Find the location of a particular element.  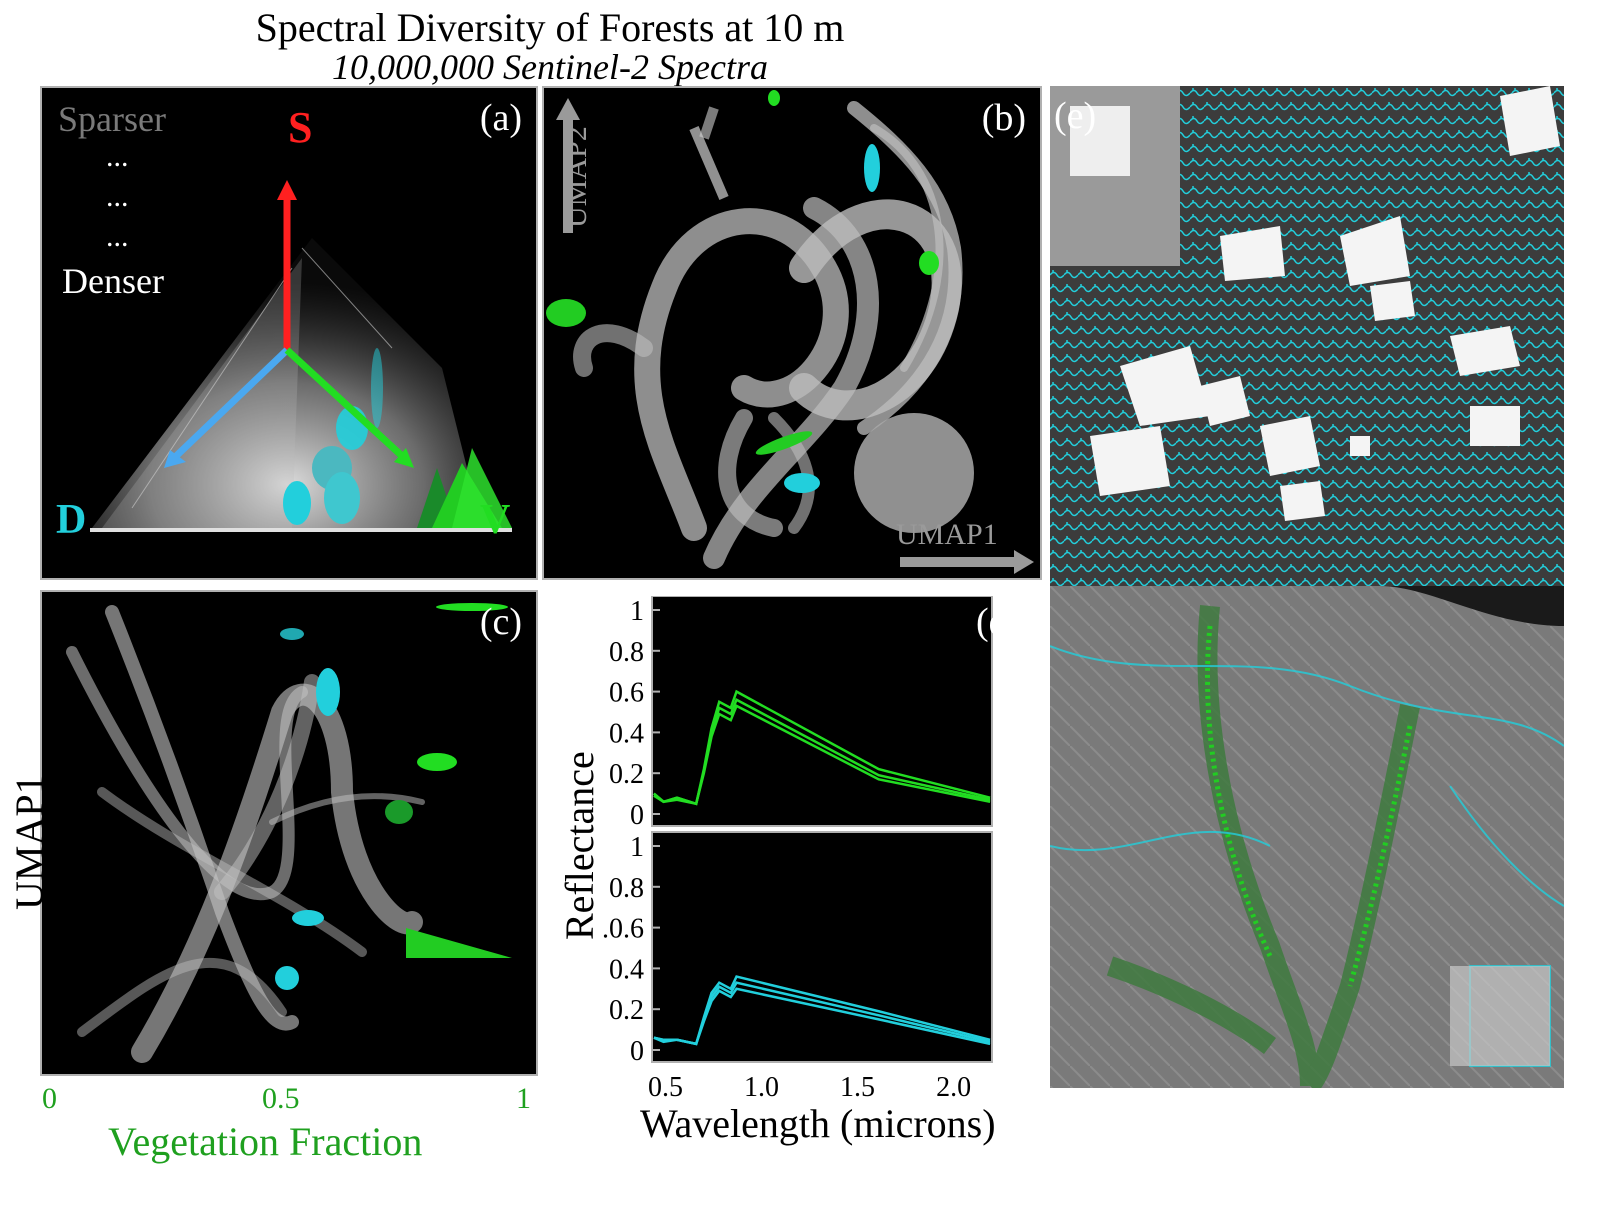

axis-v-label: V is located at coordinates (495, 520).